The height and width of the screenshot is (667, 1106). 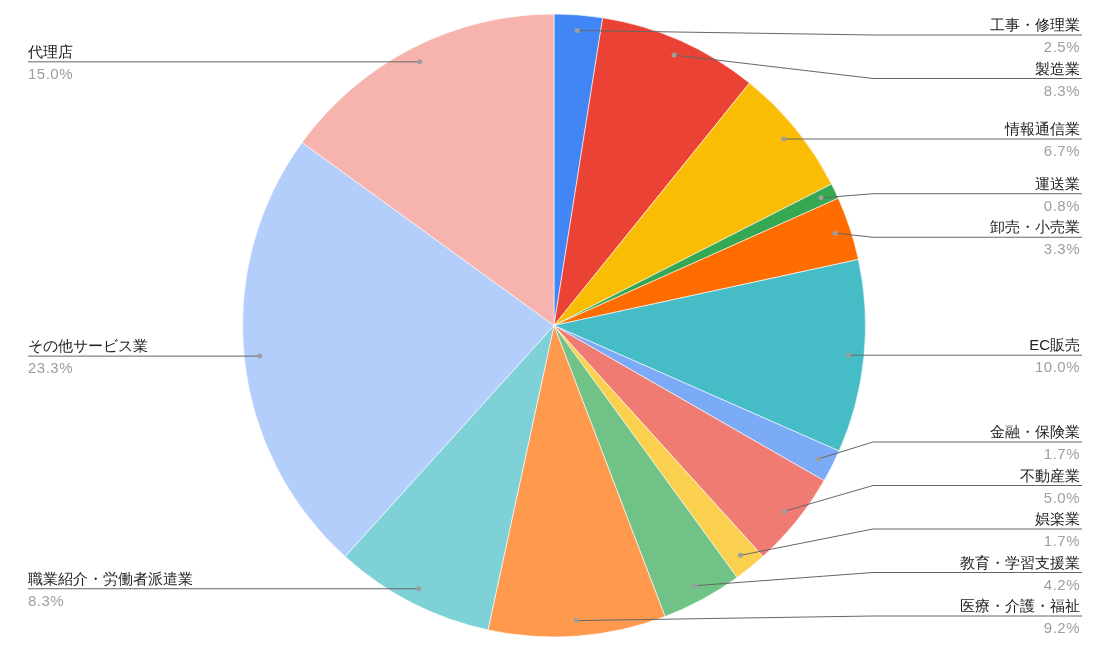 I want to click on data-label: 4.2%, so click(x=1061, y=584).